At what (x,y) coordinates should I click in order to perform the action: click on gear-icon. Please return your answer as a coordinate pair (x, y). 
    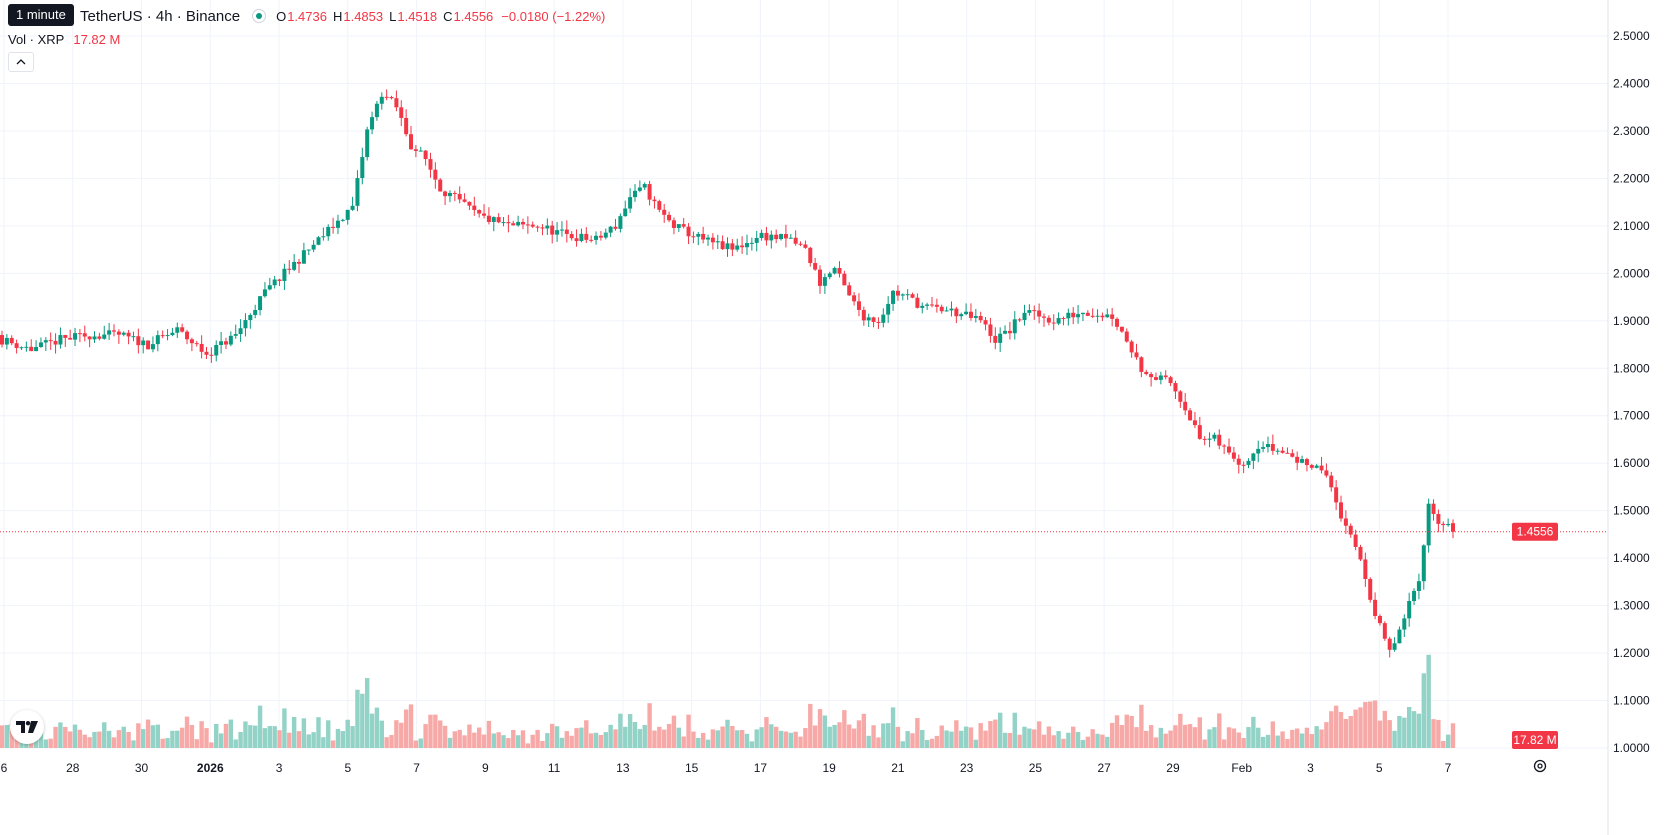
    Looking at the image, I should click on (1540, 766).